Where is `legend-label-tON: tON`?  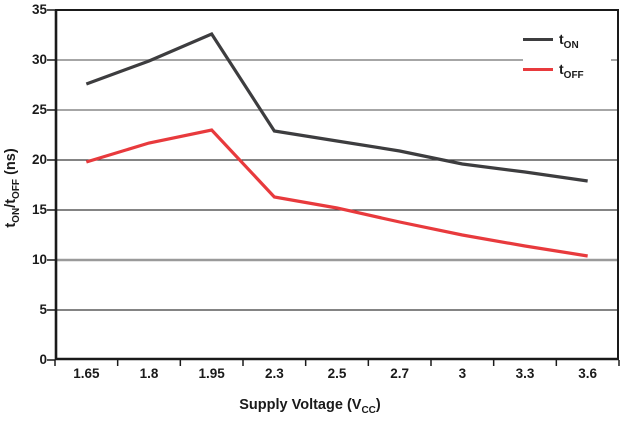 legend-label-tON: tON is located at coordinates (569, 41).